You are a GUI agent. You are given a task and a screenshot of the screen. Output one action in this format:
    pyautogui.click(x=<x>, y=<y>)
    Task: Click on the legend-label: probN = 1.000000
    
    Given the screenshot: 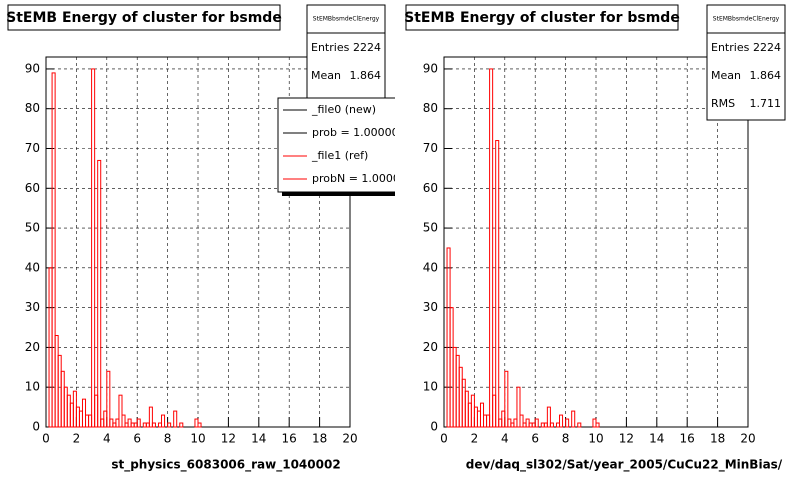 What is the action you would take?
    pyautogui.click(x=353, y=178)
    